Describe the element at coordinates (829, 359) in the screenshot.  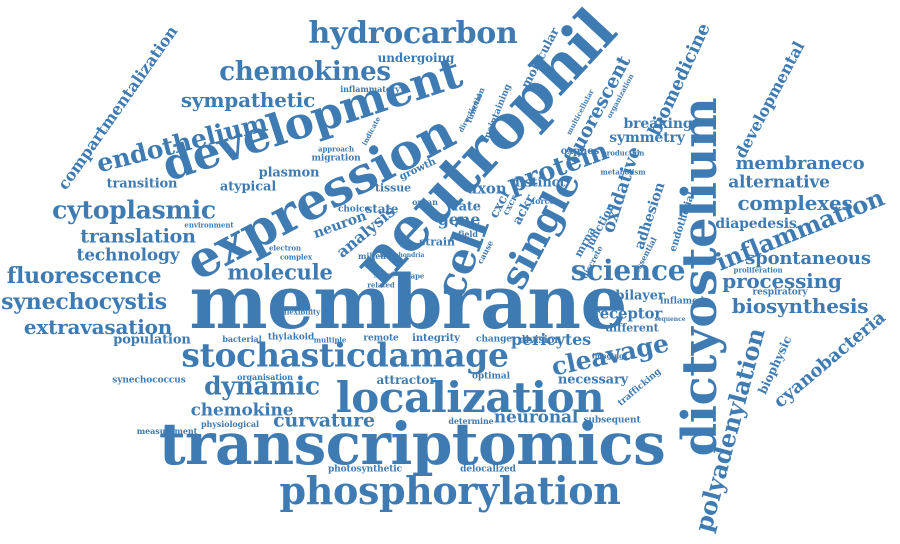
I see `word-cyanobacteria: cyanobacteria` at that location.